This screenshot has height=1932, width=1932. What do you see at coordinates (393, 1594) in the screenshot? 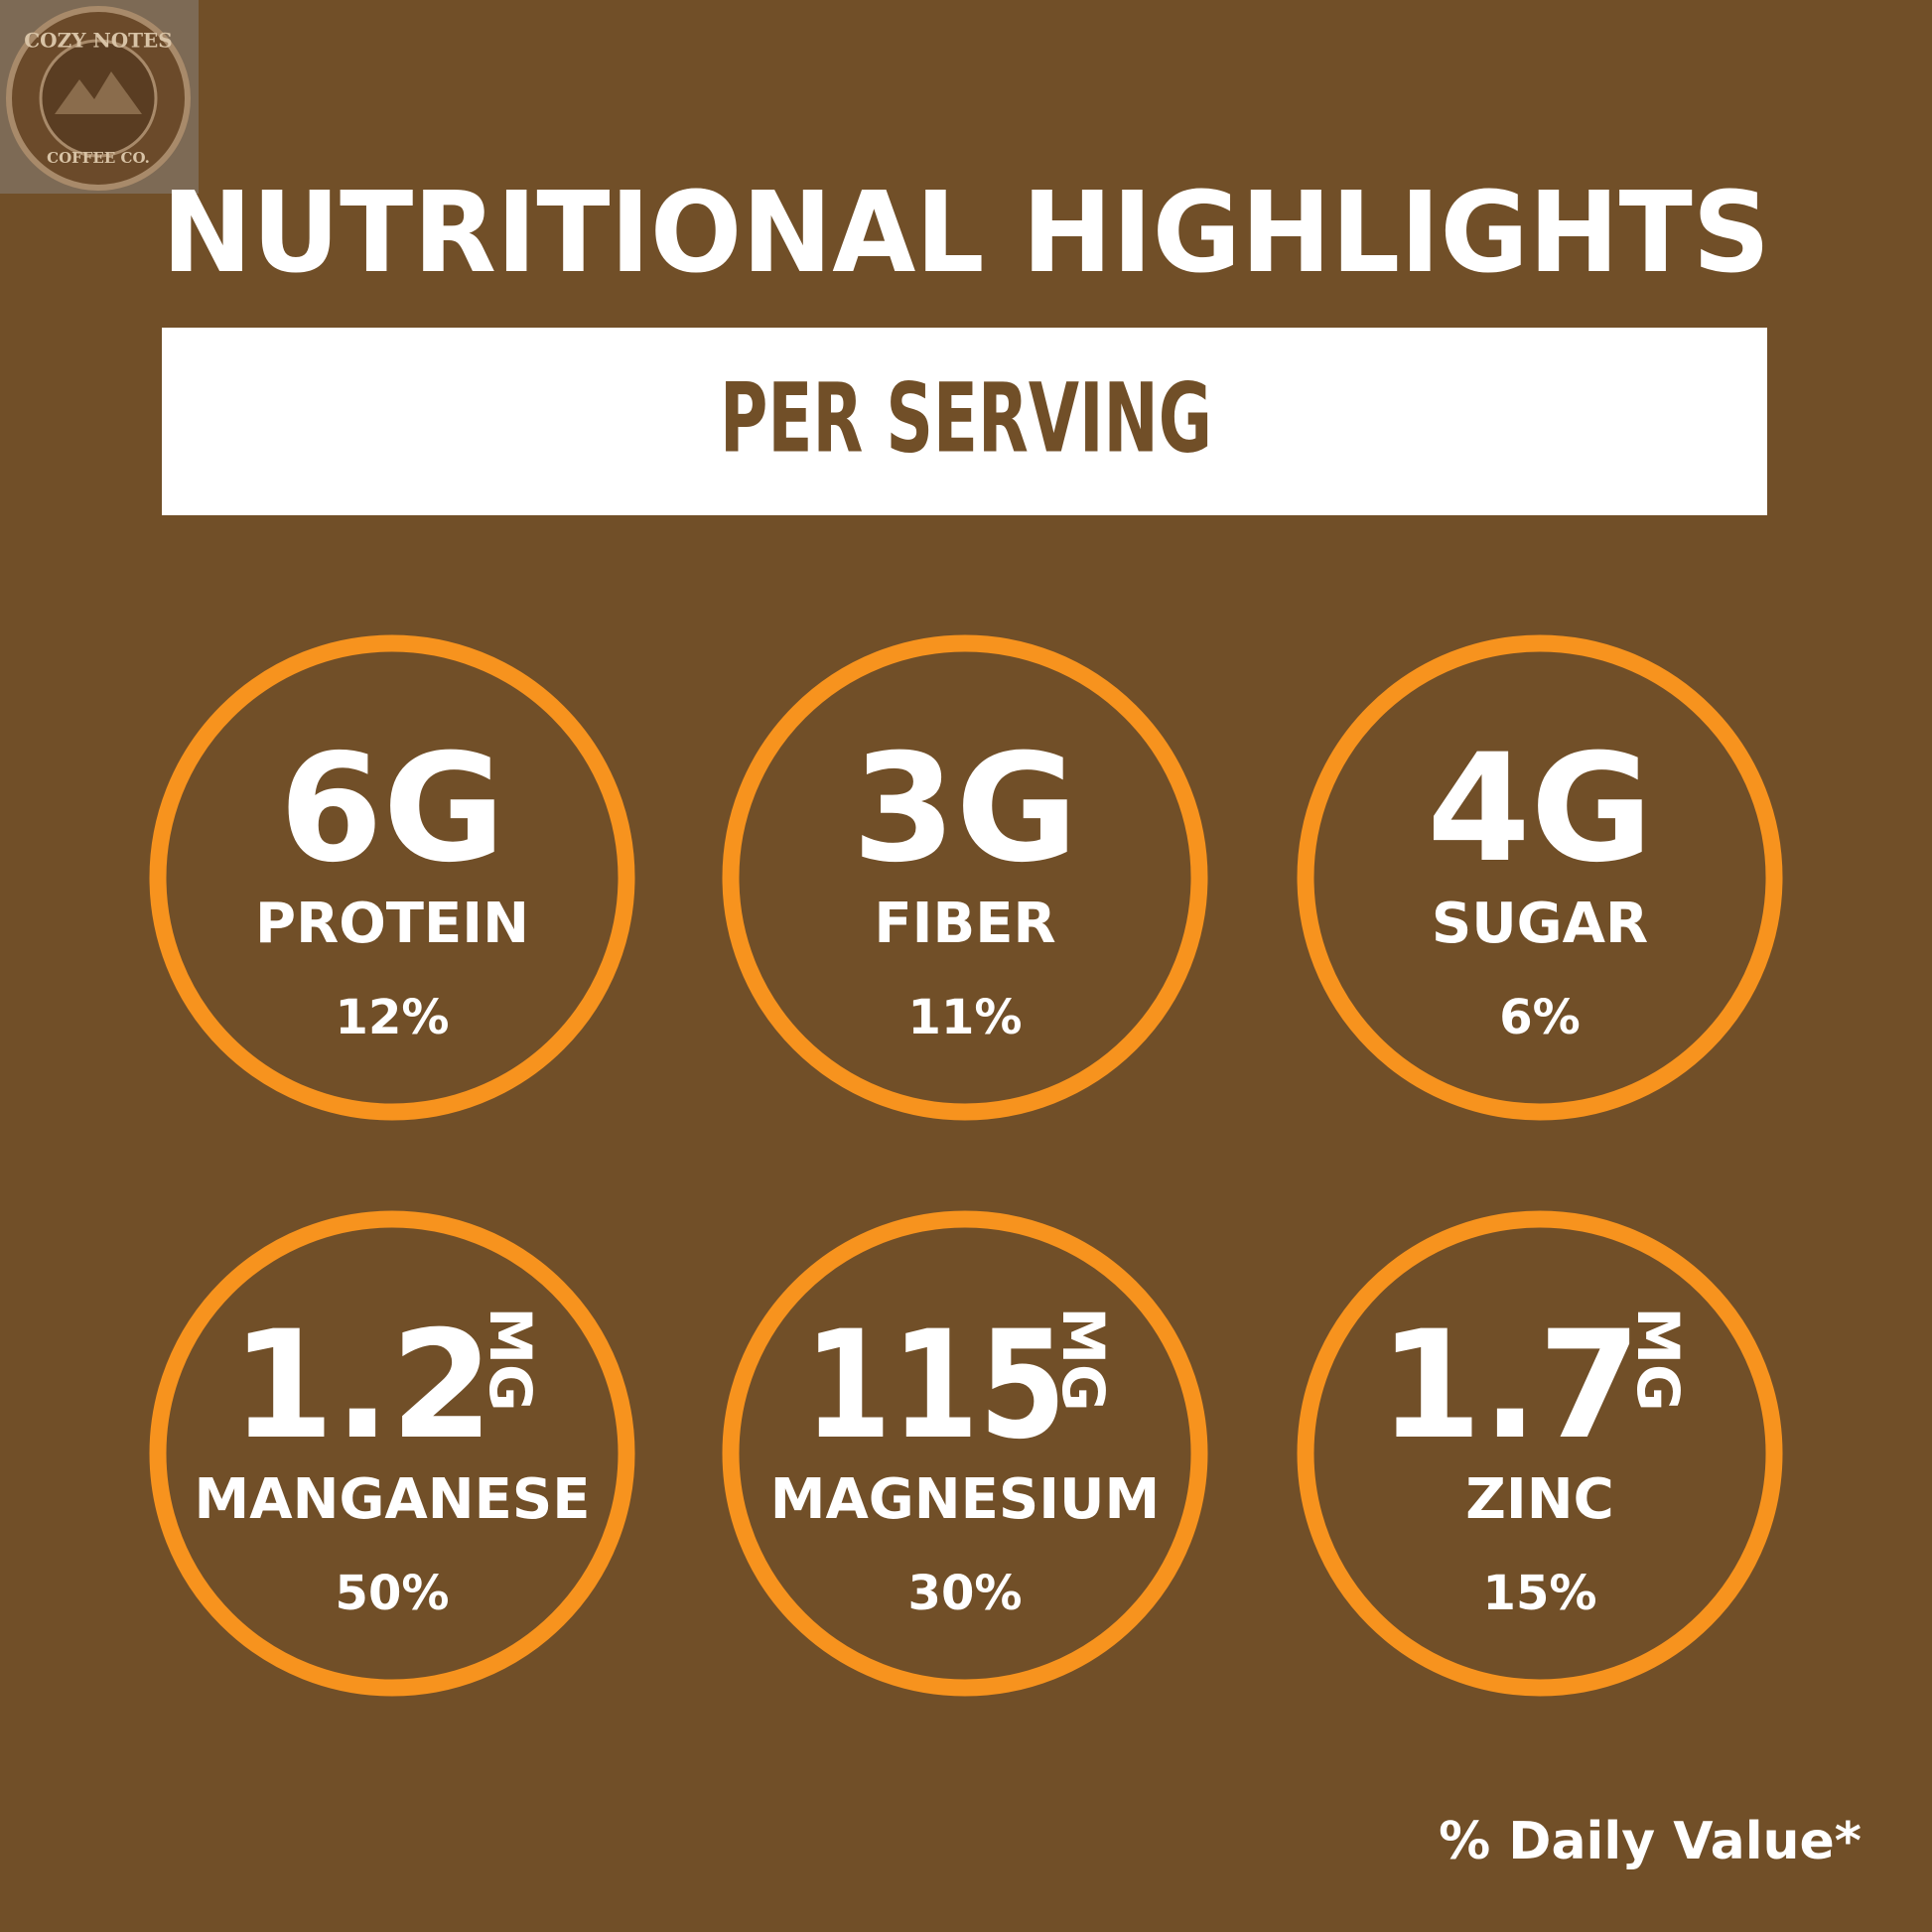
I see `item-percent: 50%` at bounding box center [393, 1594].